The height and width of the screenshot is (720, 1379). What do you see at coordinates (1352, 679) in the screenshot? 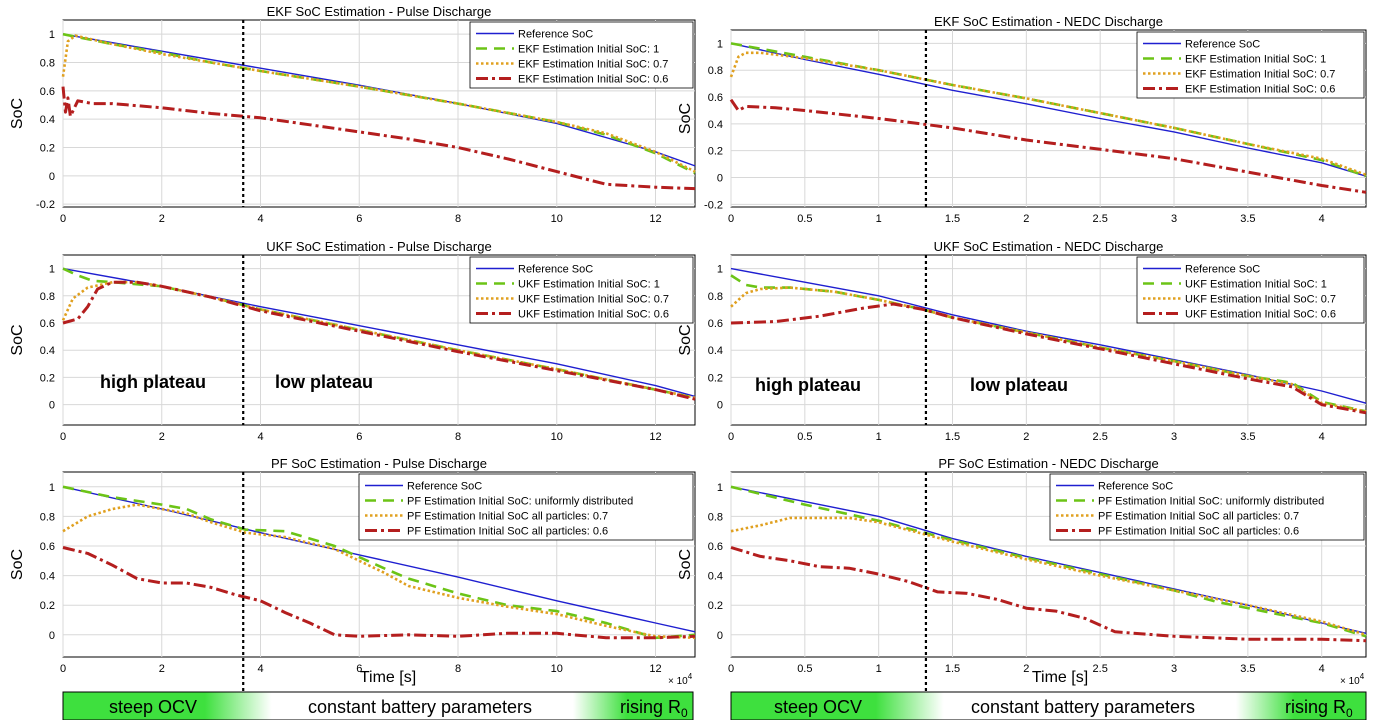
I see `x-exponent-right: × 10⁴` at bounding box center [1352, 679].